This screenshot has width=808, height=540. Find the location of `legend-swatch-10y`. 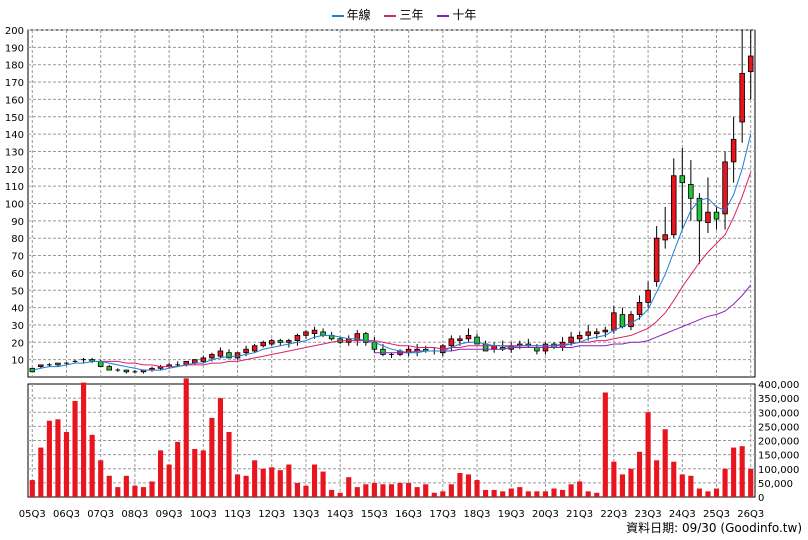

legend-swatch-10y is located at coordinates (443, 15).